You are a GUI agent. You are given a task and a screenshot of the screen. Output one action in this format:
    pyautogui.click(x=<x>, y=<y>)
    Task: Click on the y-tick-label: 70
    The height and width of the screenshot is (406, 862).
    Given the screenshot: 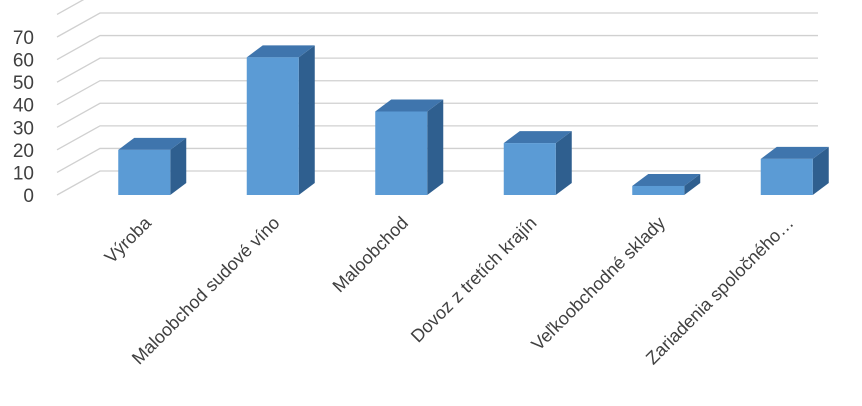 What is the action you would take?
    pyautogui.click(x=23, y=38)
    